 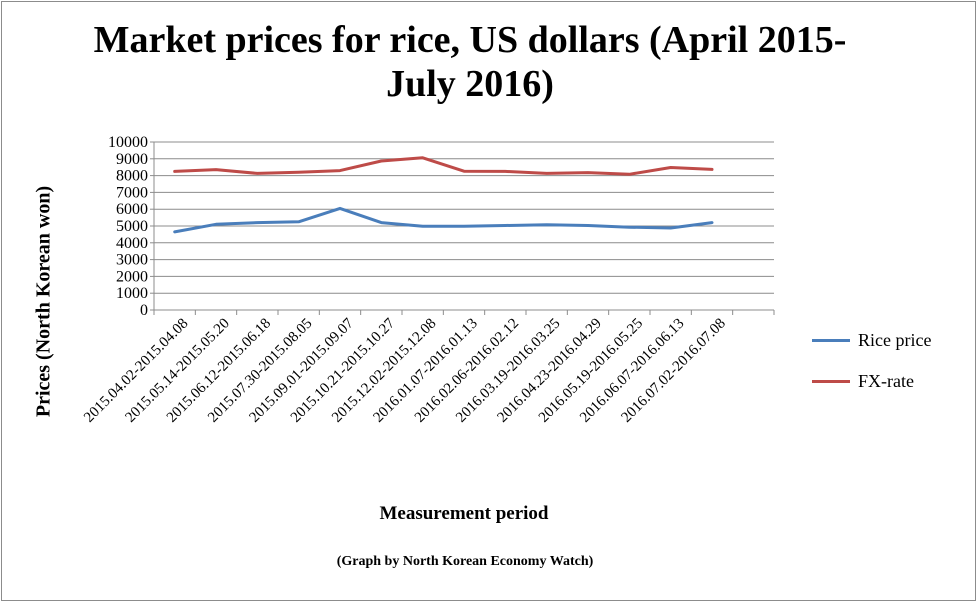 I want to click on y-tick-label: 1000, so click(x=132, y=293).